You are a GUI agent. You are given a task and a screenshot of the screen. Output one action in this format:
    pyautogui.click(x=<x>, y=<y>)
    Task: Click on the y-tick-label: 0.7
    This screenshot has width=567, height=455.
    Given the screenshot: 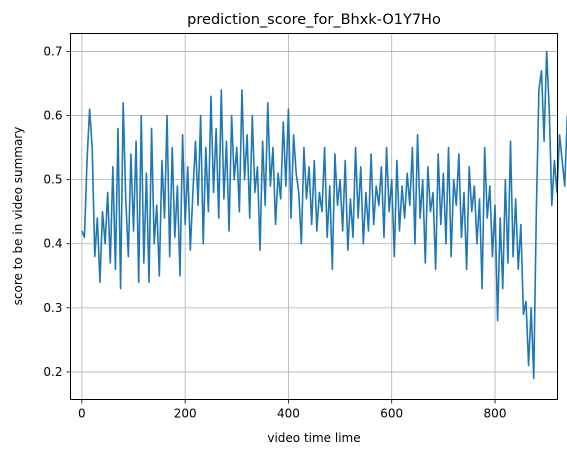 What is the action you would take?
    pyautogui.click(x=52, y=51)
    